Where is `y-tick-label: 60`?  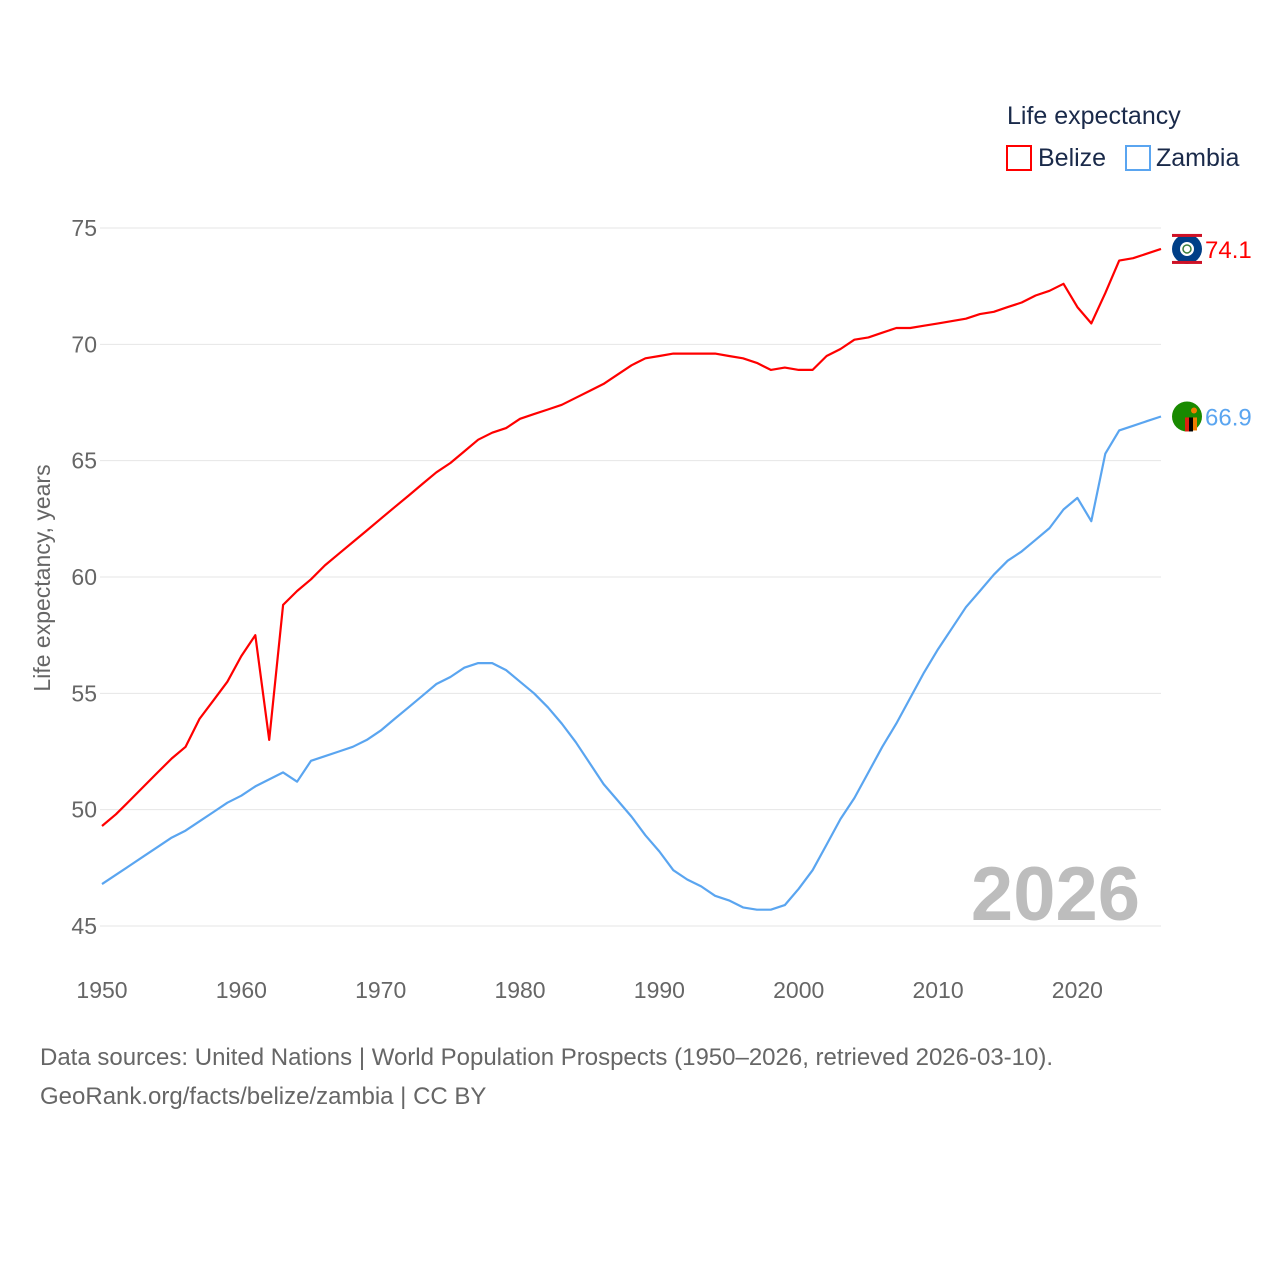
y-tick-label: 60 is located at coordinates (84, 577).